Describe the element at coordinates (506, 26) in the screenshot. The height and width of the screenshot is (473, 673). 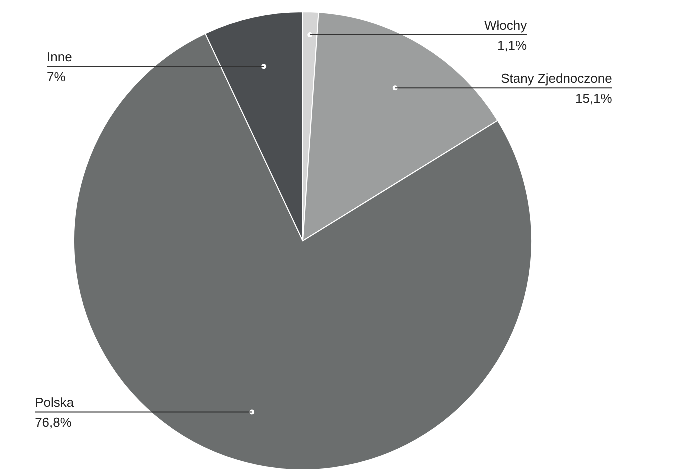
I see `slice-label: Włochy` at that location.